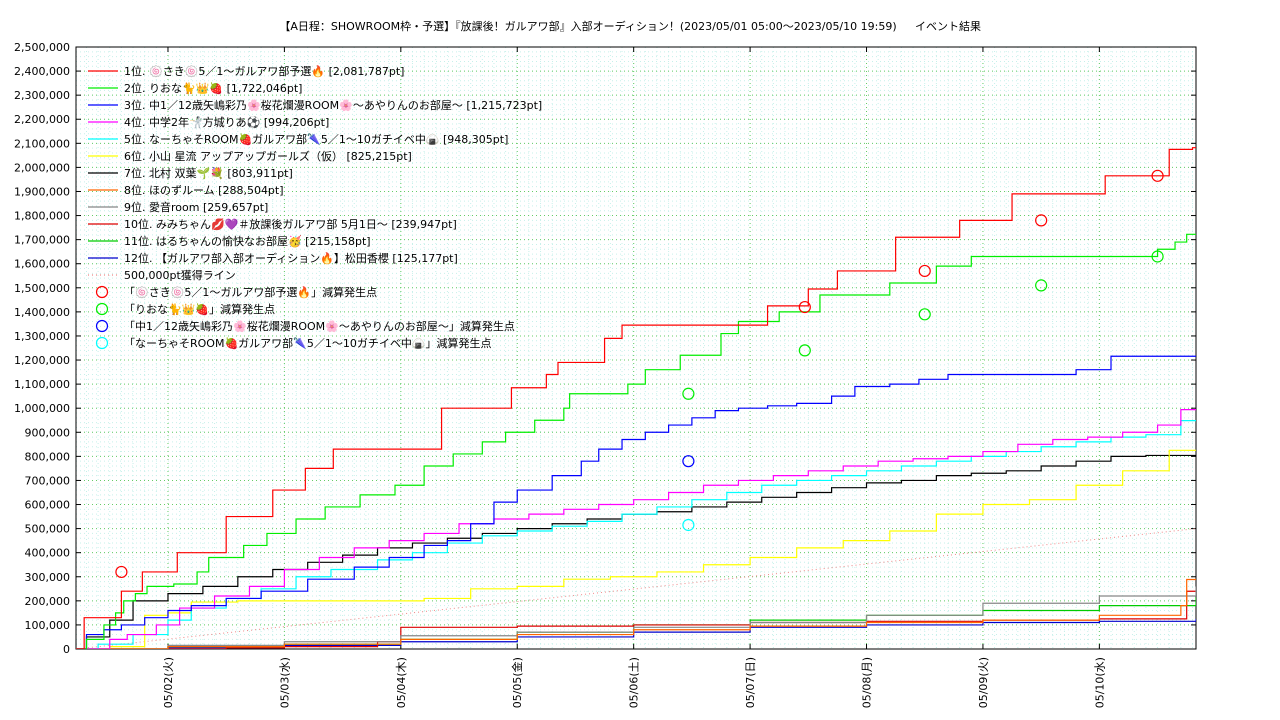 The width and height of the screenshot is (1280, 720). Describe the element at coordinates (750, 682) in the screenshot. I see `x-tick-label: 05/07(日)` at that location.